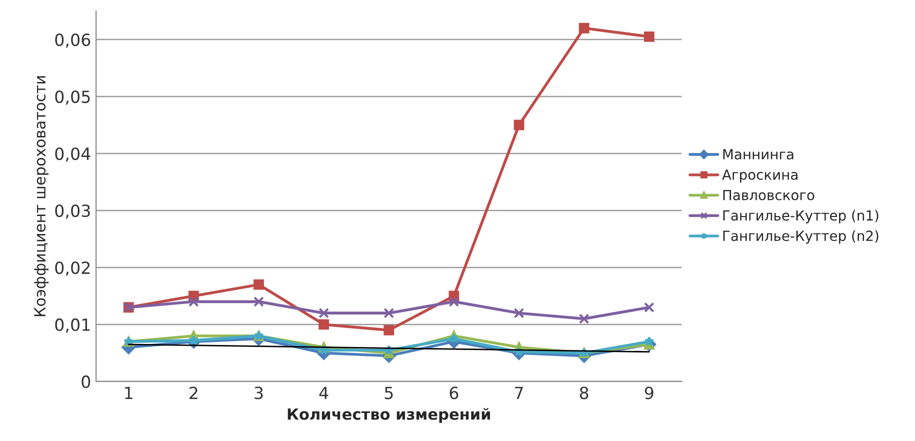  Describe the element at coordinates (194, 392) in the screenshot. I see `x-tick-label: 2` at that location.